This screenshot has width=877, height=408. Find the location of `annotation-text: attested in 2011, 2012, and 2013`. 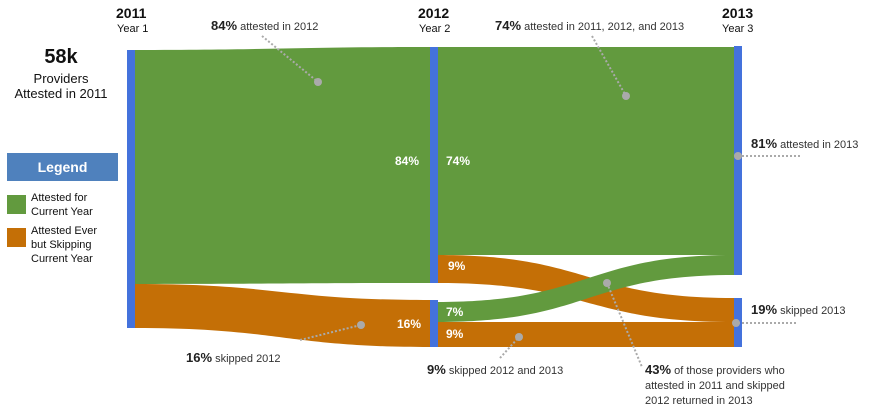

annotation-text: attested in 2011, 2012, and 2013 is located at coordinates (604, 27).